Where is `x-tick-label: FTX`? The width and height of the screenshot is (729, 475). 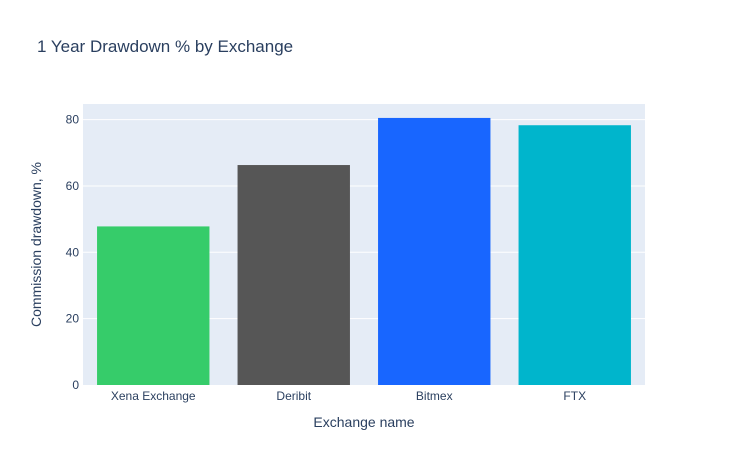
x-tick-label: FTX is located at coordinates (574, 396).